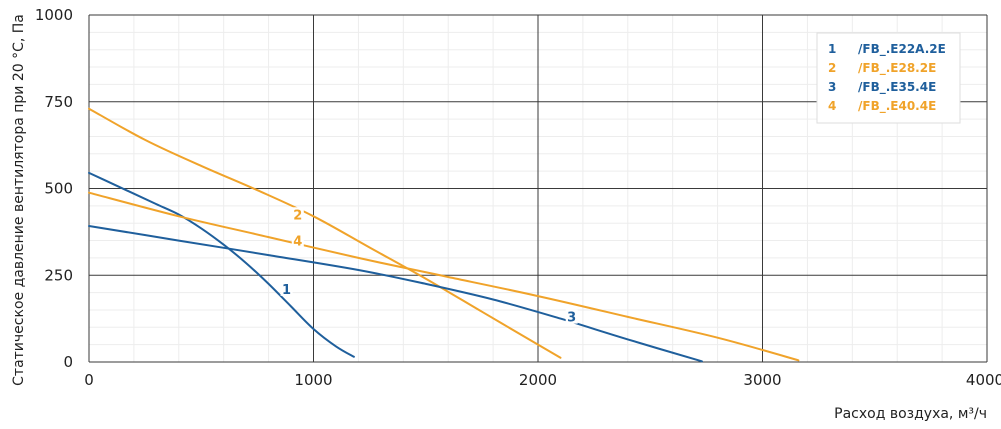 The height and width of the screenshot is (429, 1001). What do you see at coordinates (313, 380) in the screenshot?
I see `x-tick-label: 1000` at bounding box center [313, 380].